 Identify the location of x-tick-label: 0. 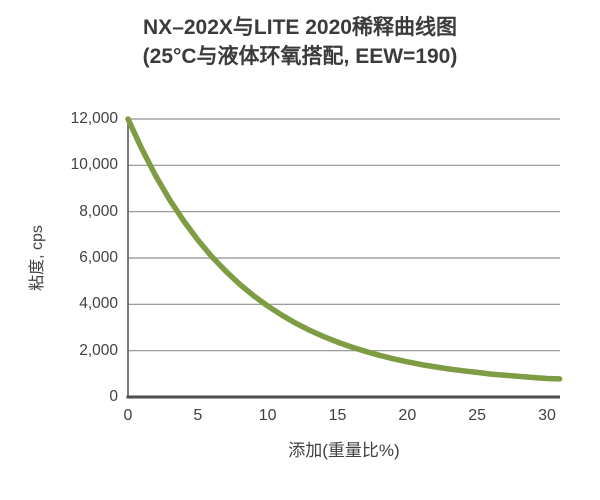
(128, 415).